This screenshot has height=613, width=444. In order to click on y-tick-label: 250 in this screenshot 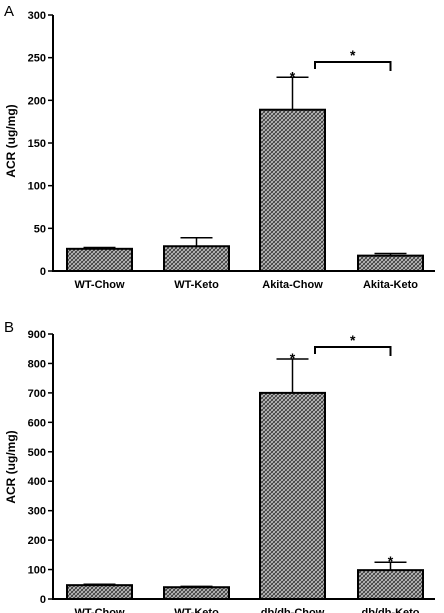, I will do `click(37, 59)`.